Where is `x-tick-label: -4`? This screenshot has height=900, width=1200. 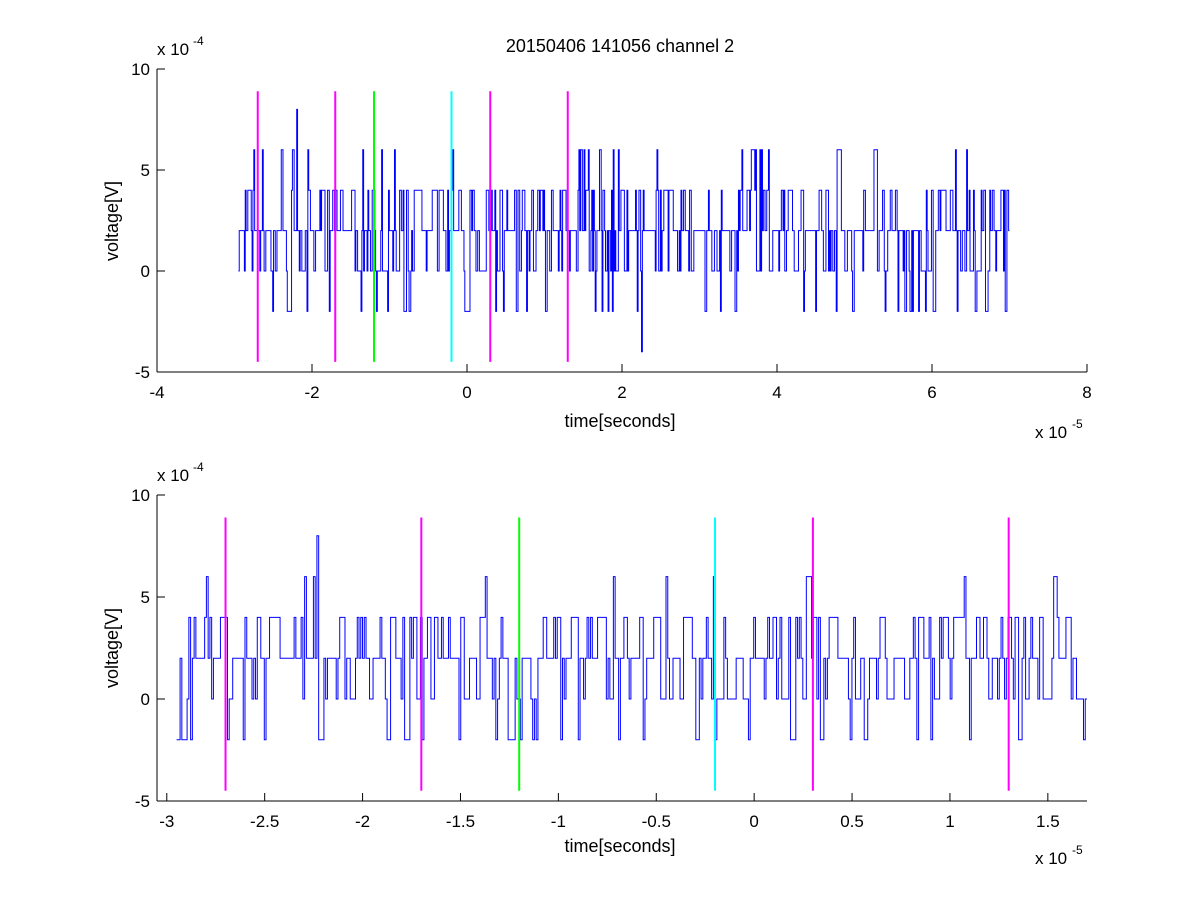
x-tick-label: -4 is located at coordinates (156, 392).